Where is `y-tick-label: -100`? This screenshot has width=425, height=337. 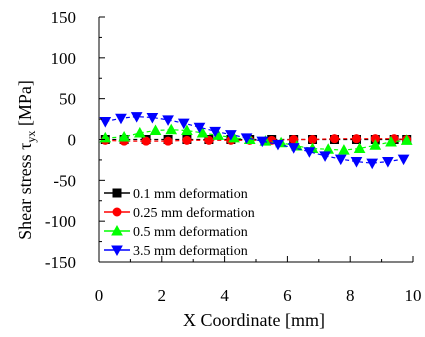
y-tick-label: -100 is located at coordinates (60, 221).